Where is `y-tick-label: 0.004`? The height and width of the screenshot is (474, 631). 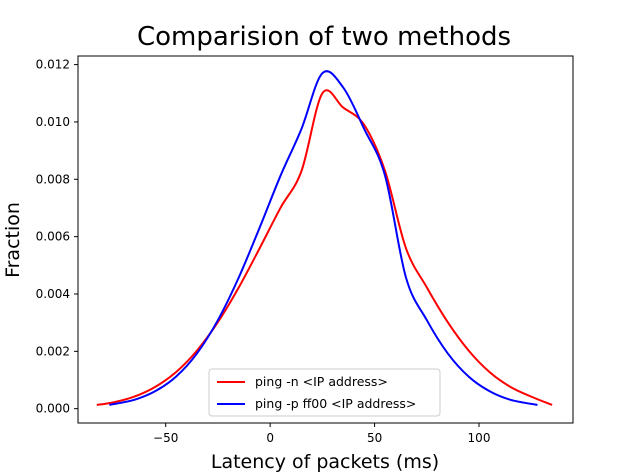 y-tick-label: 0.004 is located at coordinates (53, 294).